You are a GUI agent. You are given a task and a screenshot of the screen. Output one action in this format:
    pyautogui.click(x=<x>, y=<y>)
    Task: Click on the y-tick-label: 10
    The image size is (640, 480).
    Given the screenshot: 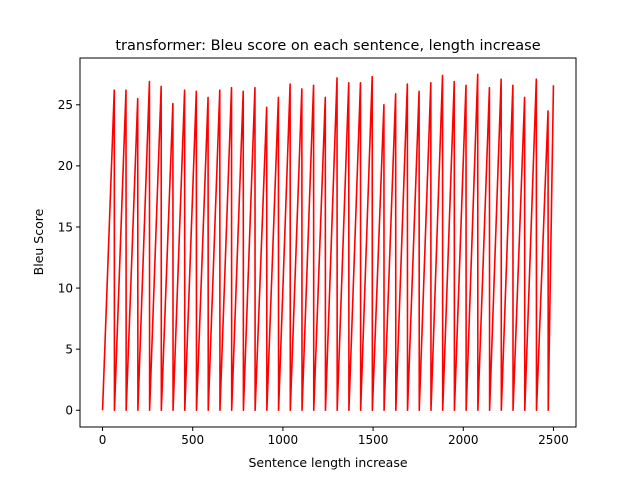 What is the action you would take?
    pyautogui.click(x=65, y=288)
    